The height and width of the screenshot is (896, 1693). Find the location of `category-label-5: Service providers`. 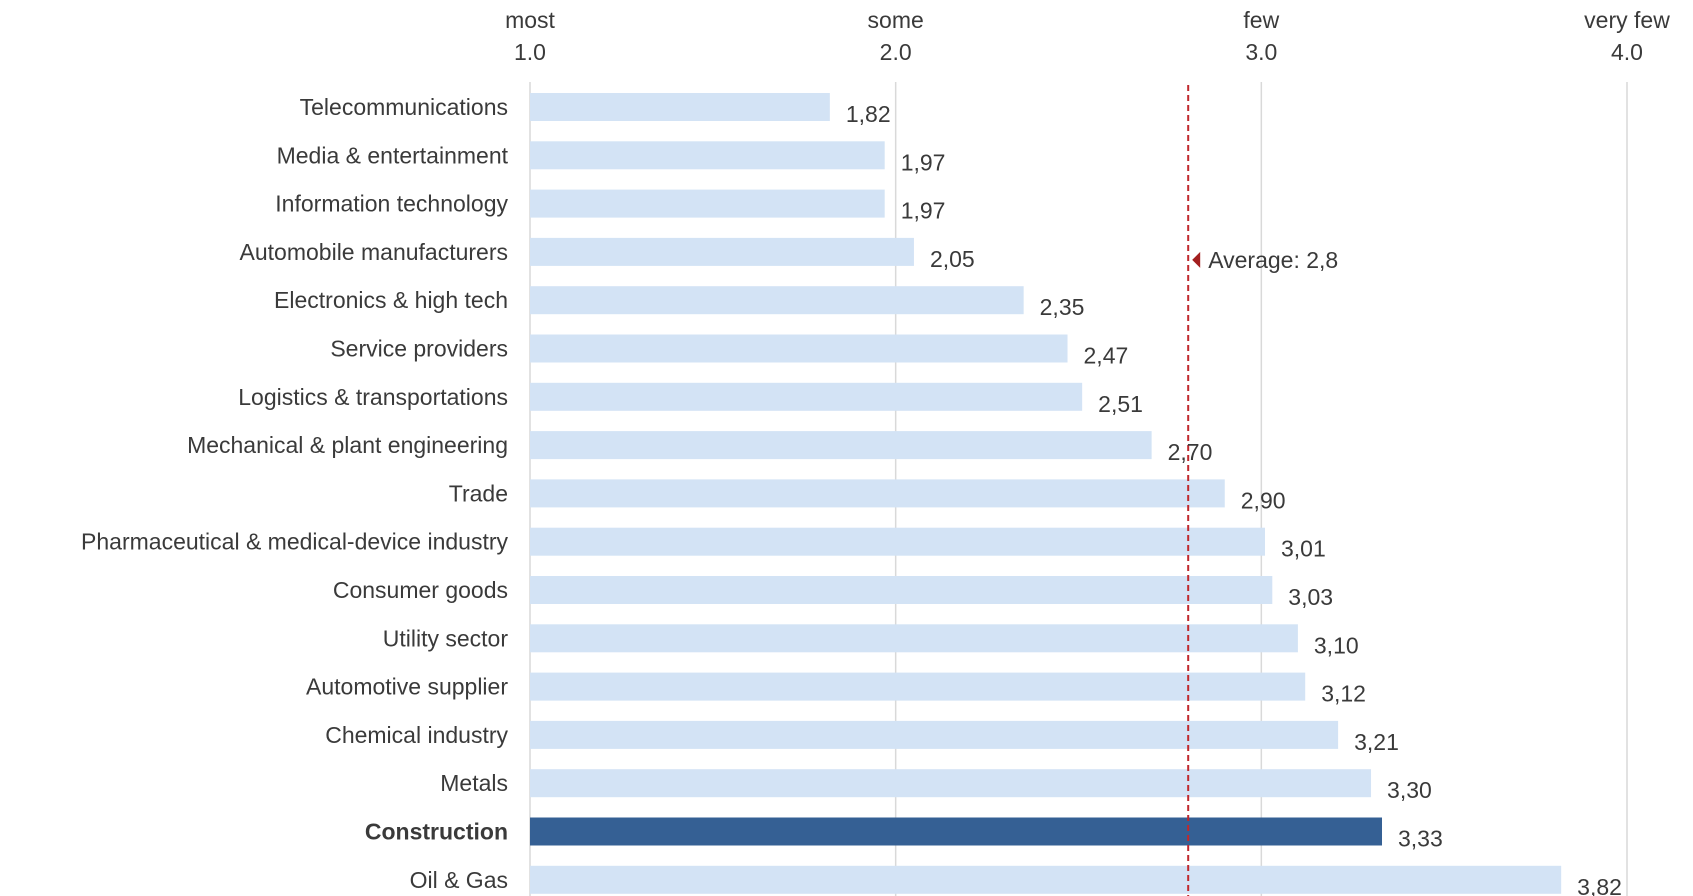

category-label-5: Service providers is located at coordinates (419, 349).